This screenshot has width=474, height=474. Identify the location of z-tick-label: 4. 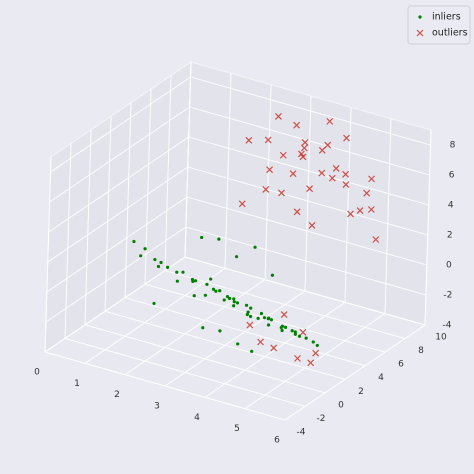
(451, 206).